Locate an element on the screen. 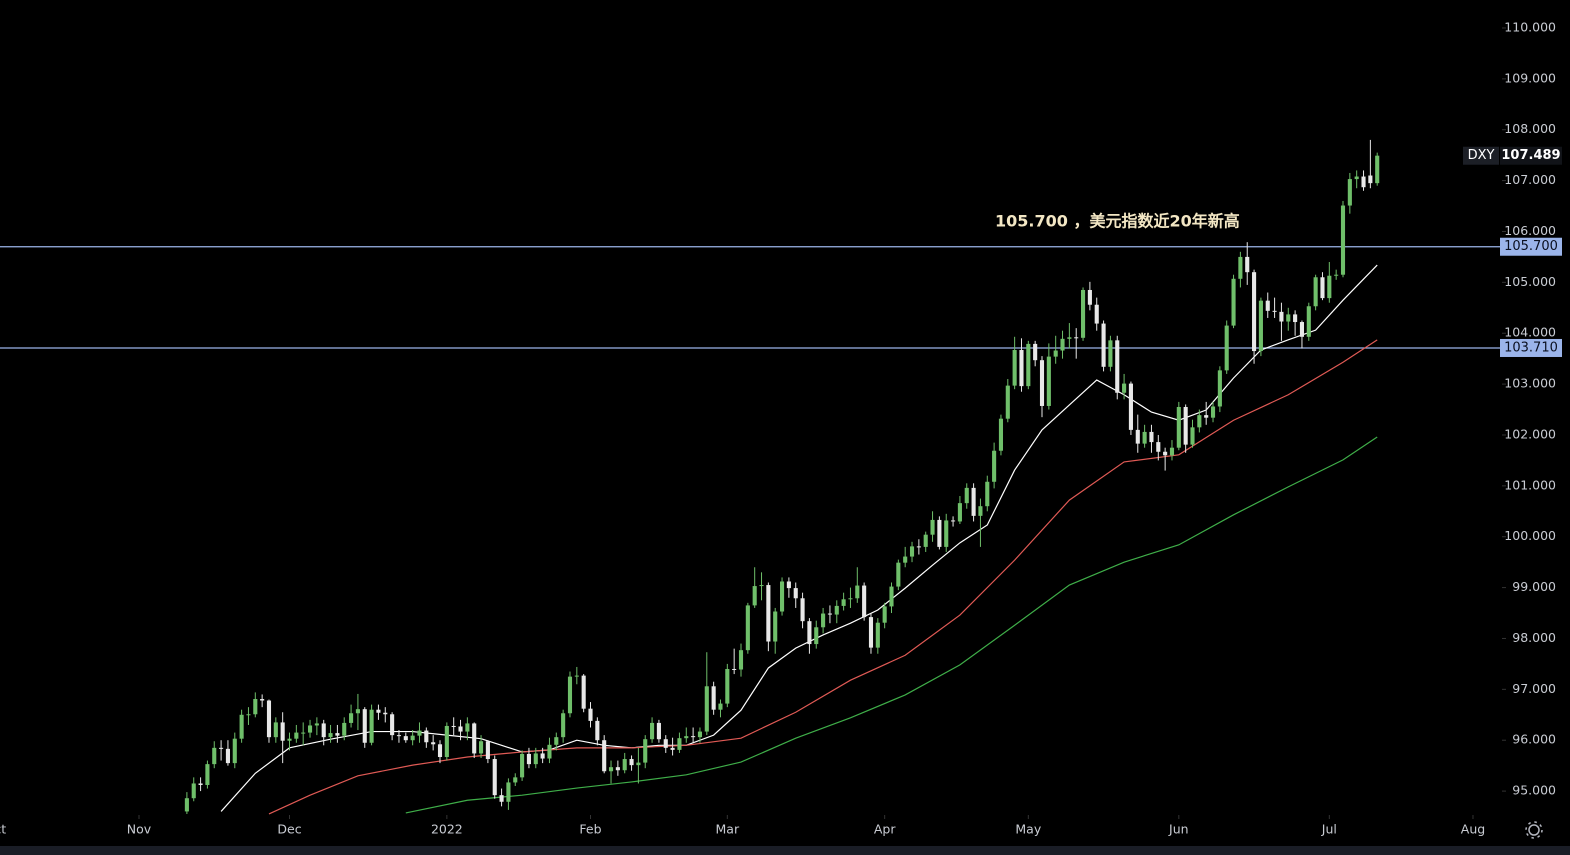 The height and width of the screenshot is (855, 1570). x-tick-label: Jun is located at coordinates (1178, 829).